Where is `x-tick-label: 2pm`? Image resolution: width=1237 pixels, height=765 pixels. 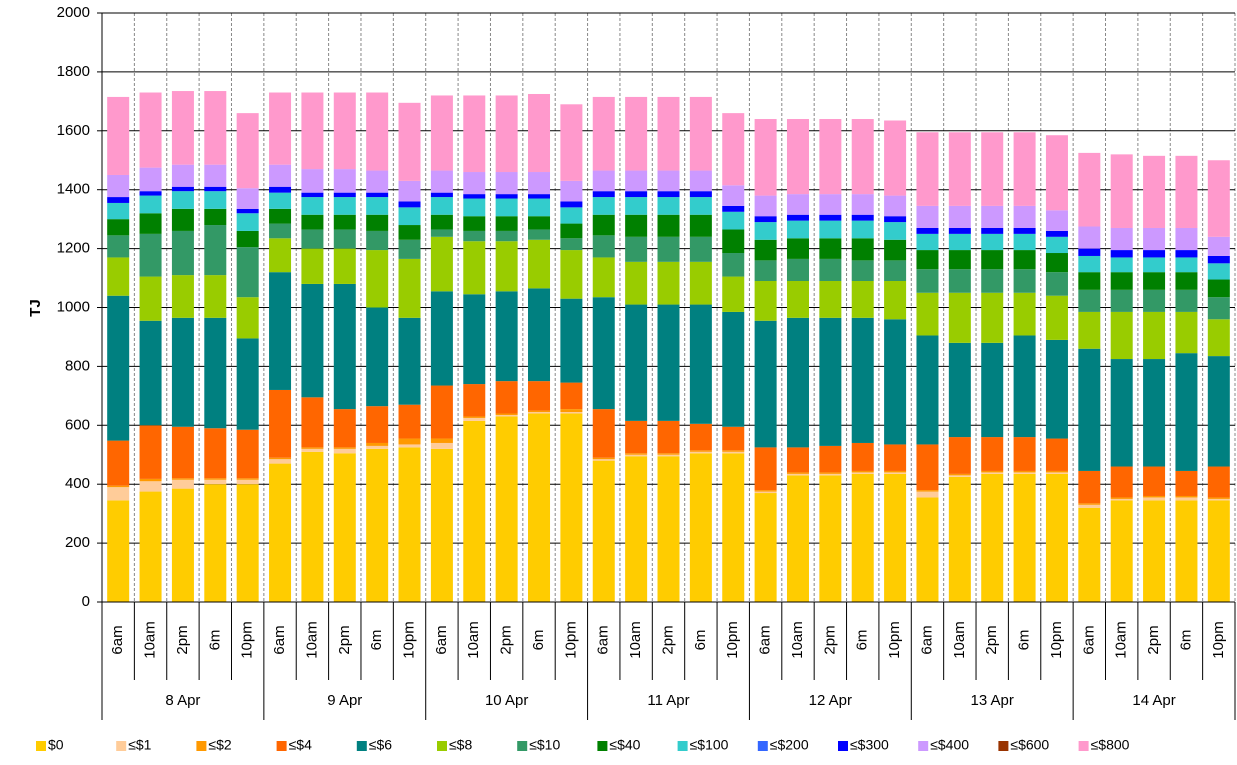
x-tick-label: 2pm is located at coordinates (506, 639).